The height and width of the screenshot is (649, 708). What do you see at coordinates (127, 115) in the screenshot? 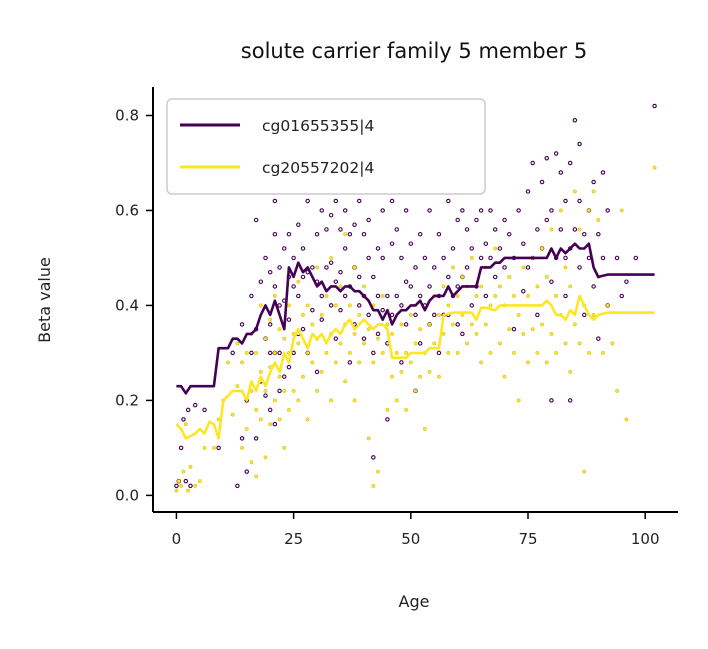
I see `y-tick-label: 0.8` at bounding box center [127, 115].